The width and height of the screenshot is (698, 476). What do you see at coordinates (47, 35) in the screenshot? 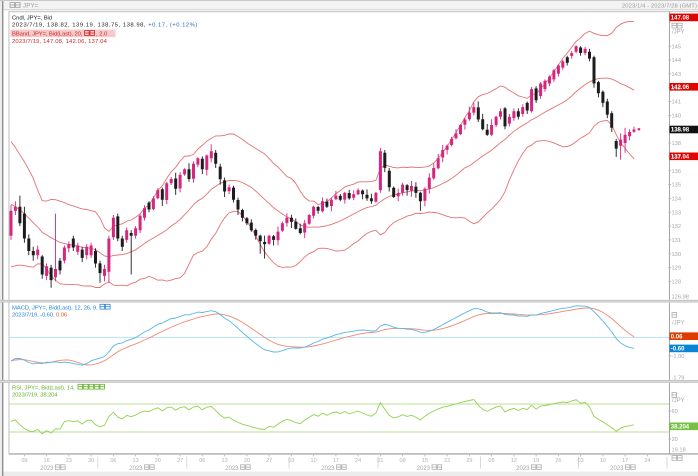
I see `svg-text: BBand, JPY=, Bid(Last), 20,` at bounding box center [47, 35].